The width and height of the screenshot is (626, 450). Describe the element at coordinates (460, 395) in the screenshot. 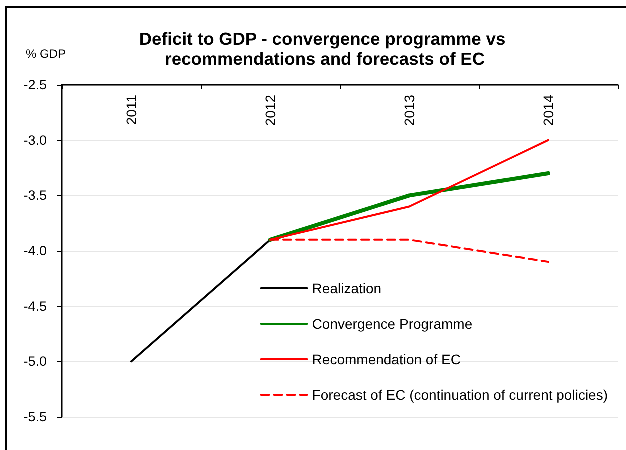

I see `legend-label: Forecast of EC (continuation of current policies)` at that location.